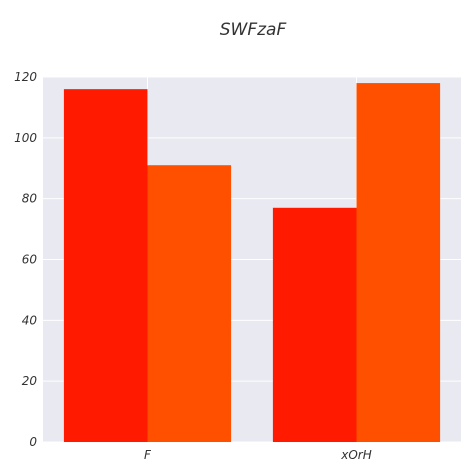  What do you see at coordinates (253, 30) in the screenshot?
I see `chart-title: SWFzaF` at bounding box center [253, 30].